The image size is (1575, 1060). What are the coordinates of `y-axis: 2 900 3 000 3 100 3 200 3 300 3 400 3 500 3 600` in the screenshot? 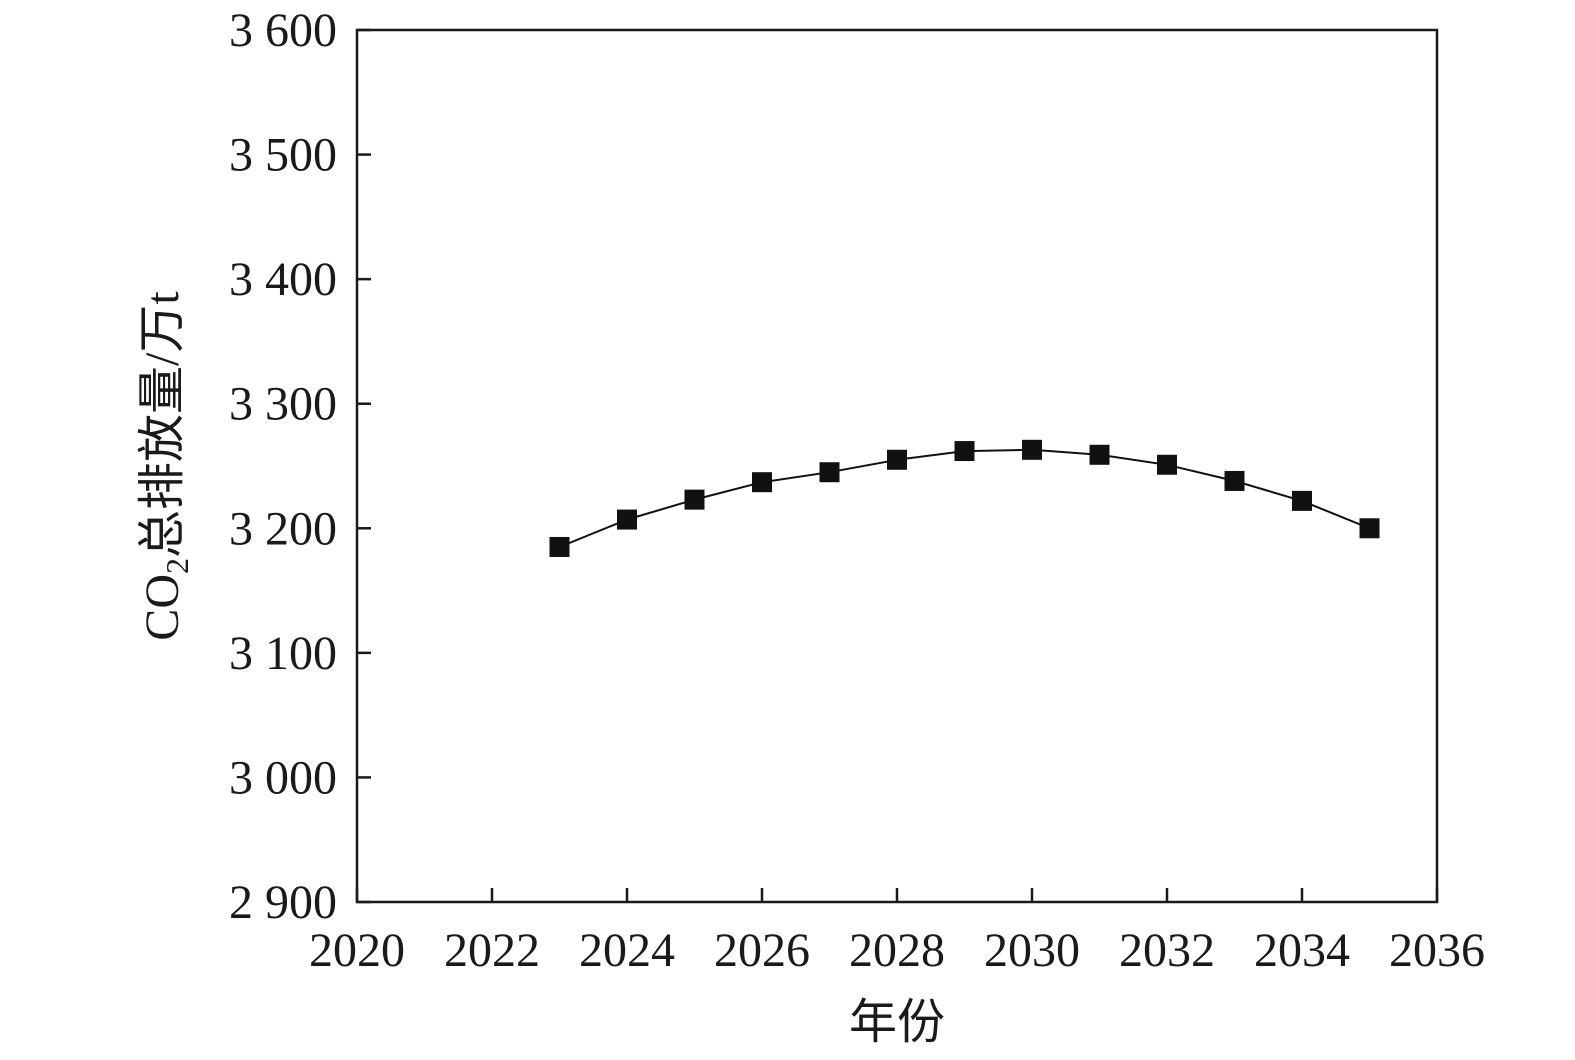 It's located at (300, 466).